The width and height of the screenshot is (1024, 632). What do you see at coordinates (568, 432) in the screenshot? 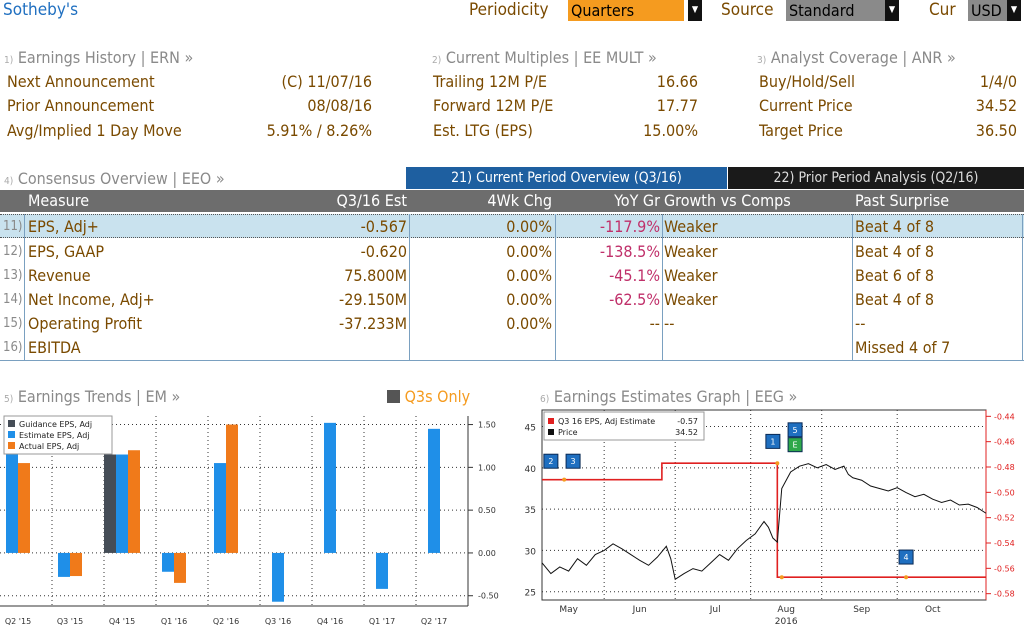
I see `legend-label: Price` at bounding box center [568, 432].